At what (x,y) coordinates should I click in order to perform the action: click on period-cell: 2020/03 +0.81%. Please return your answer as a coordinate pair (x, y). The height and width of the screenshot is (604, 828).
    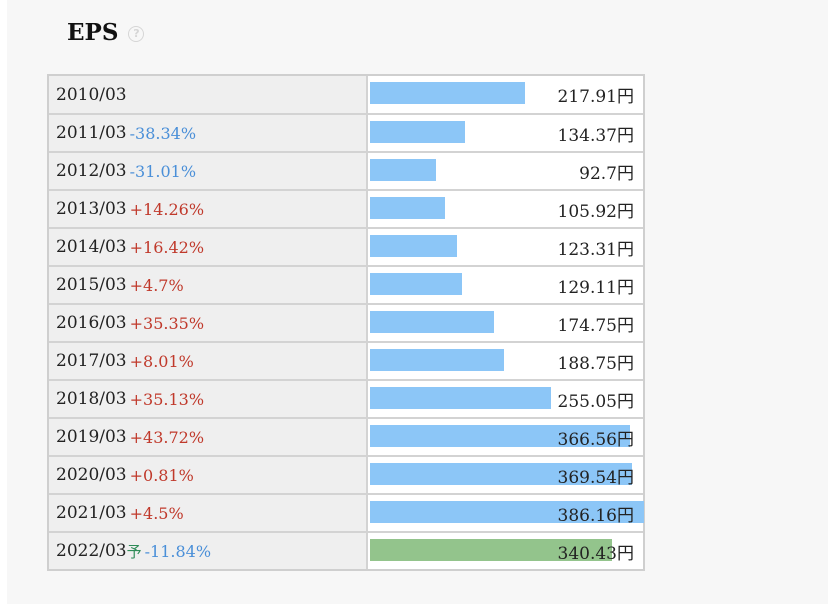
    Looking at the image, I should click on (208, 475).